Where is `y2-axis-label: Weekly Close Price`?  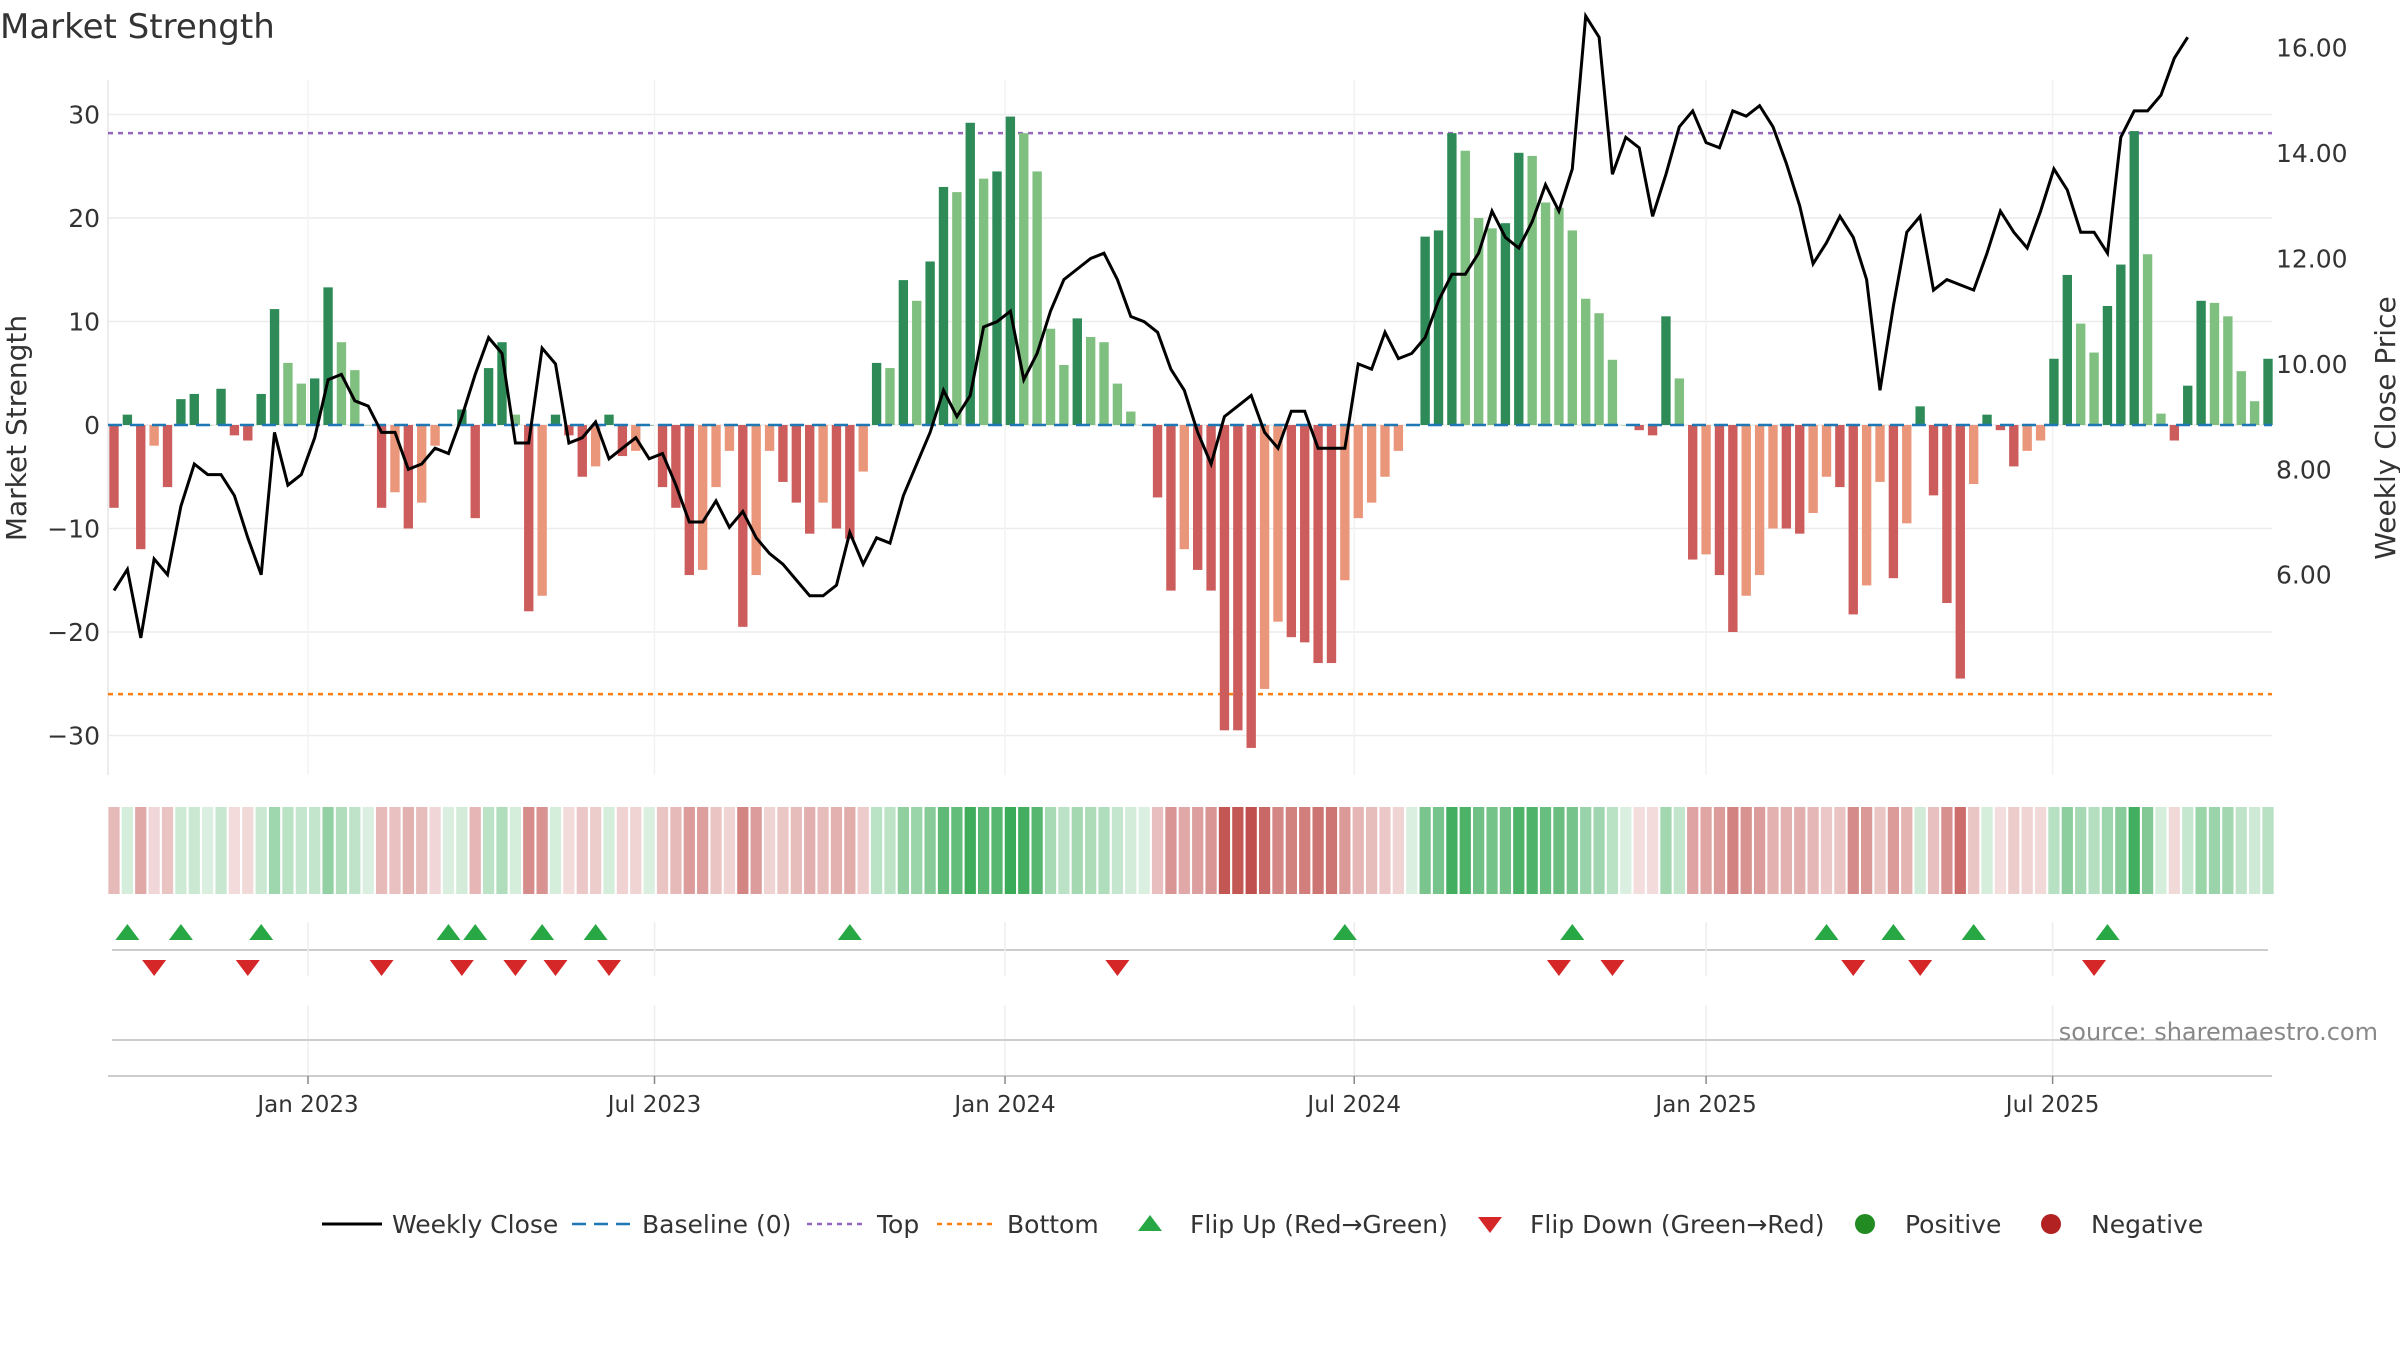
y2-axis-label: Weekly Close Price is located at coordinates (2384, 427).